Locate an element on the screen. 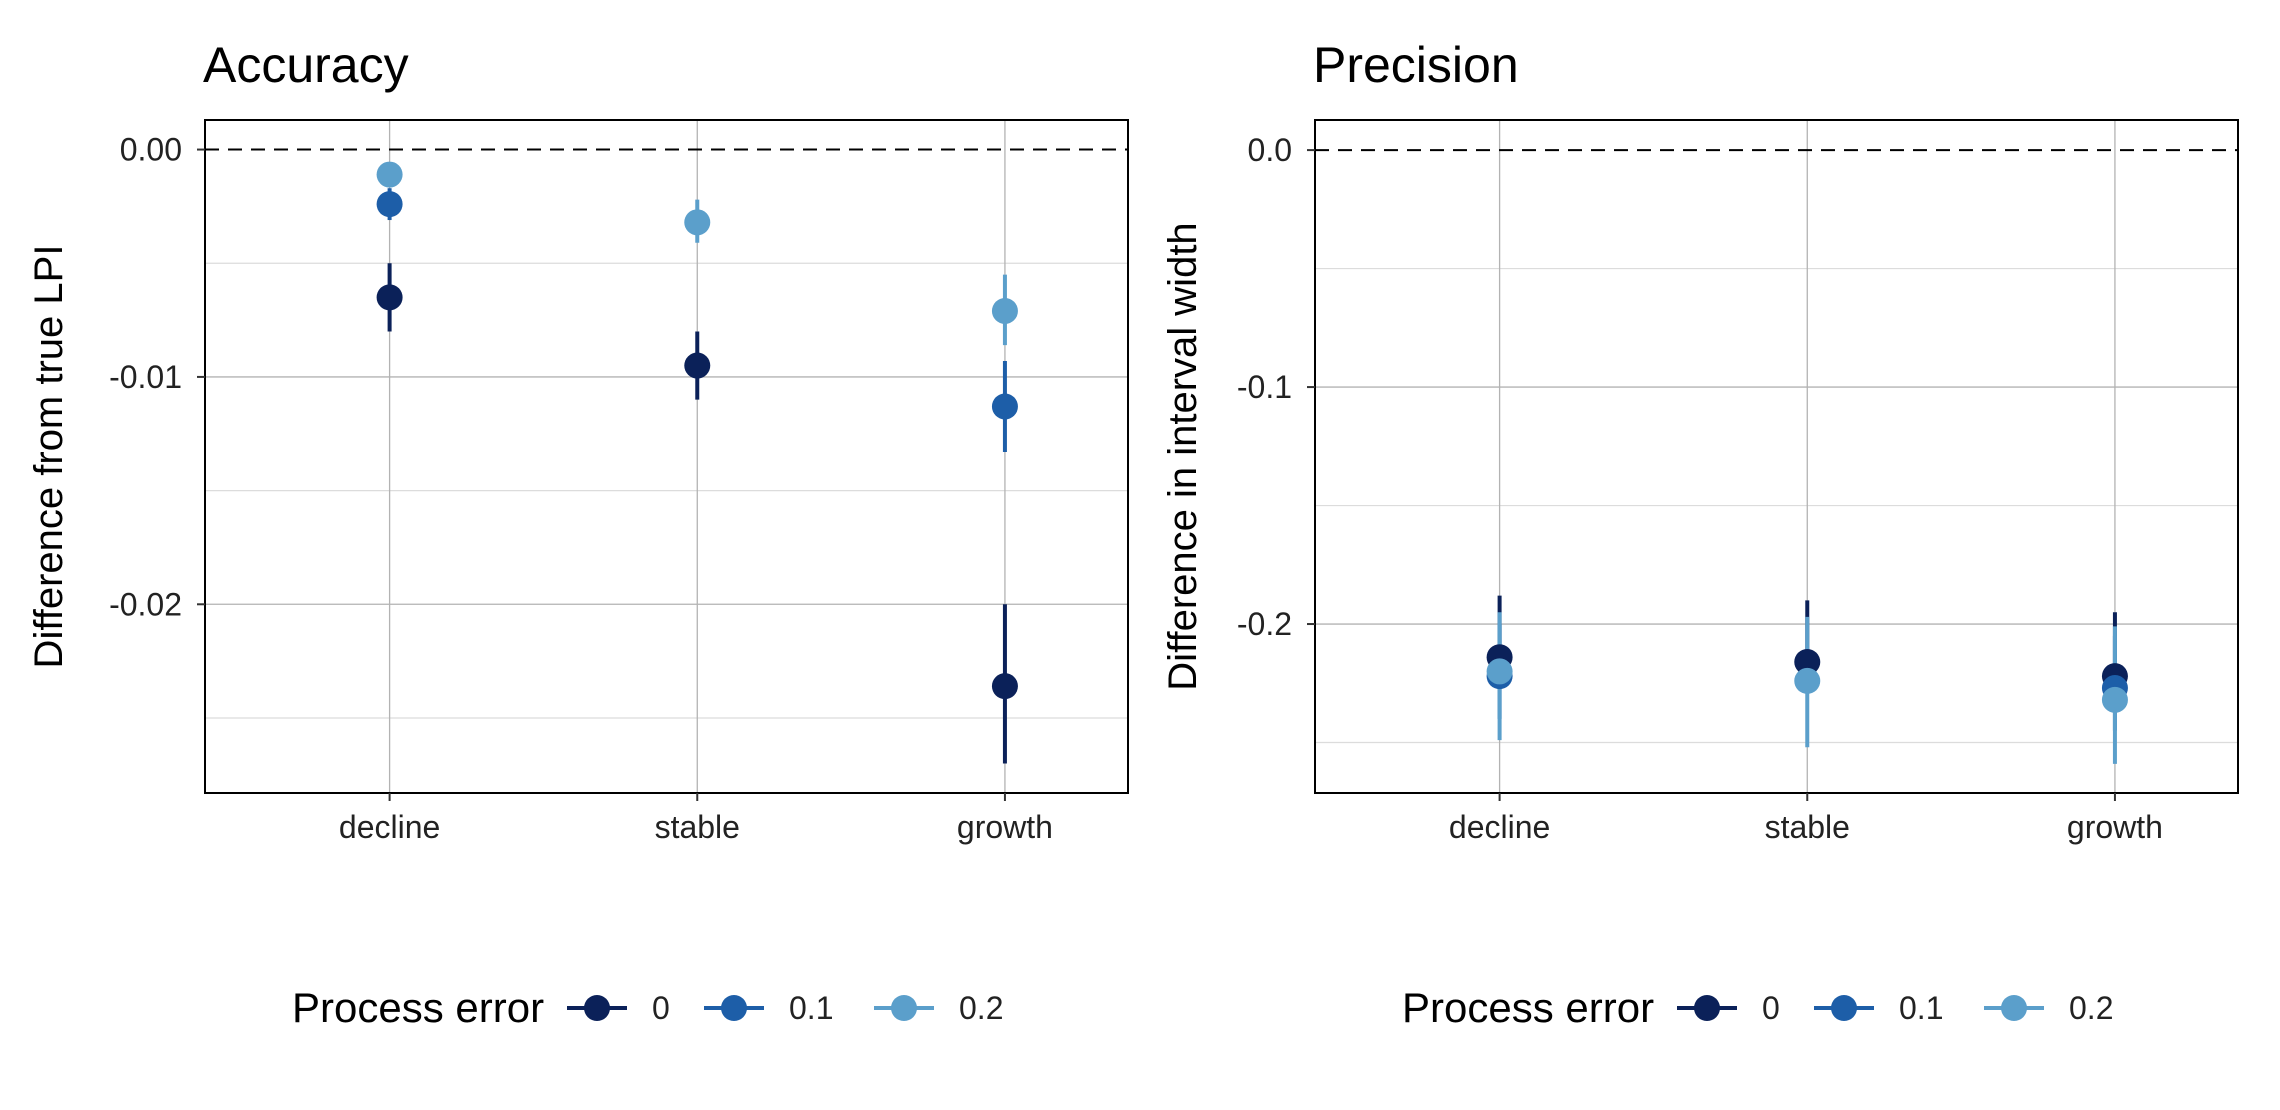  y-tick-label: 0.00 is located at coordinates (151, 150).